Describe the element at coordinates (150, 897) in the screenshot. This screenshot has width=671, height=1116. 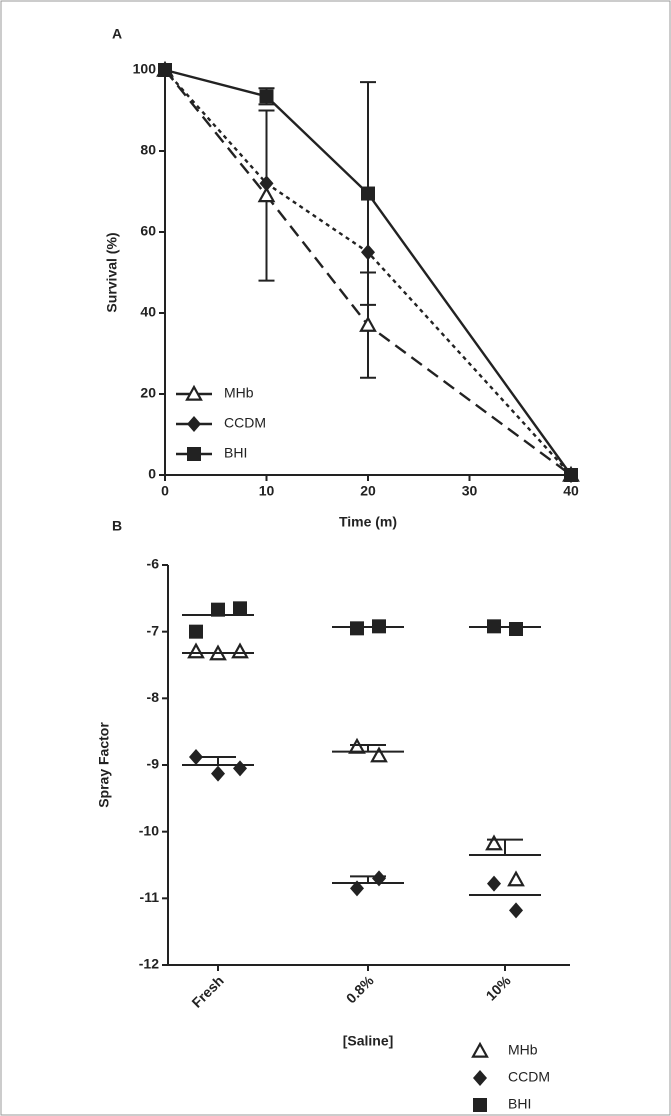
I see `y-tick-label: -11` at that location.